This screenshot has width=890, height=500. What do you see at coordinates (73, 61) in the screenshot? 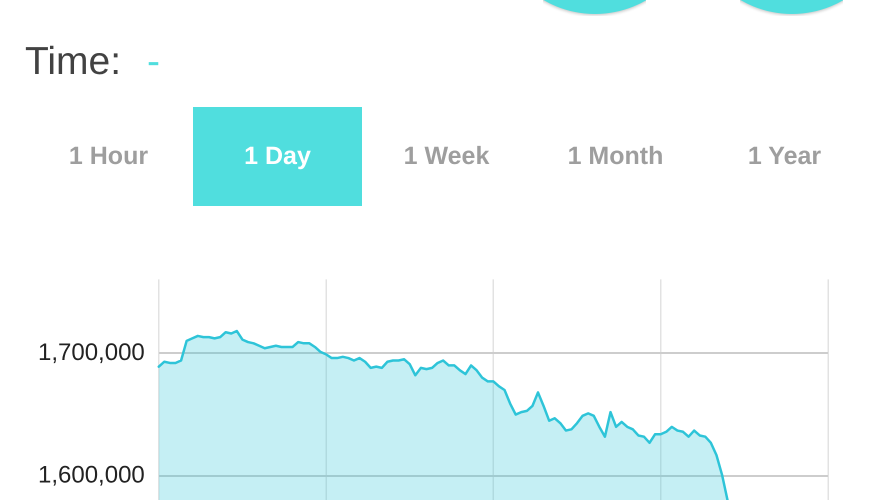
I see `text: Time:` at bounding box center [73, 61].